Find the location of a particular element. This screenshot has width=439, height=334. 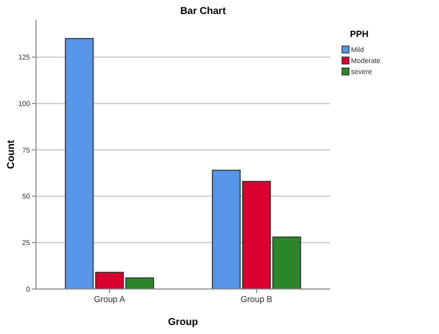

x-tick-label: Group B is located at coordinates (256, 299).